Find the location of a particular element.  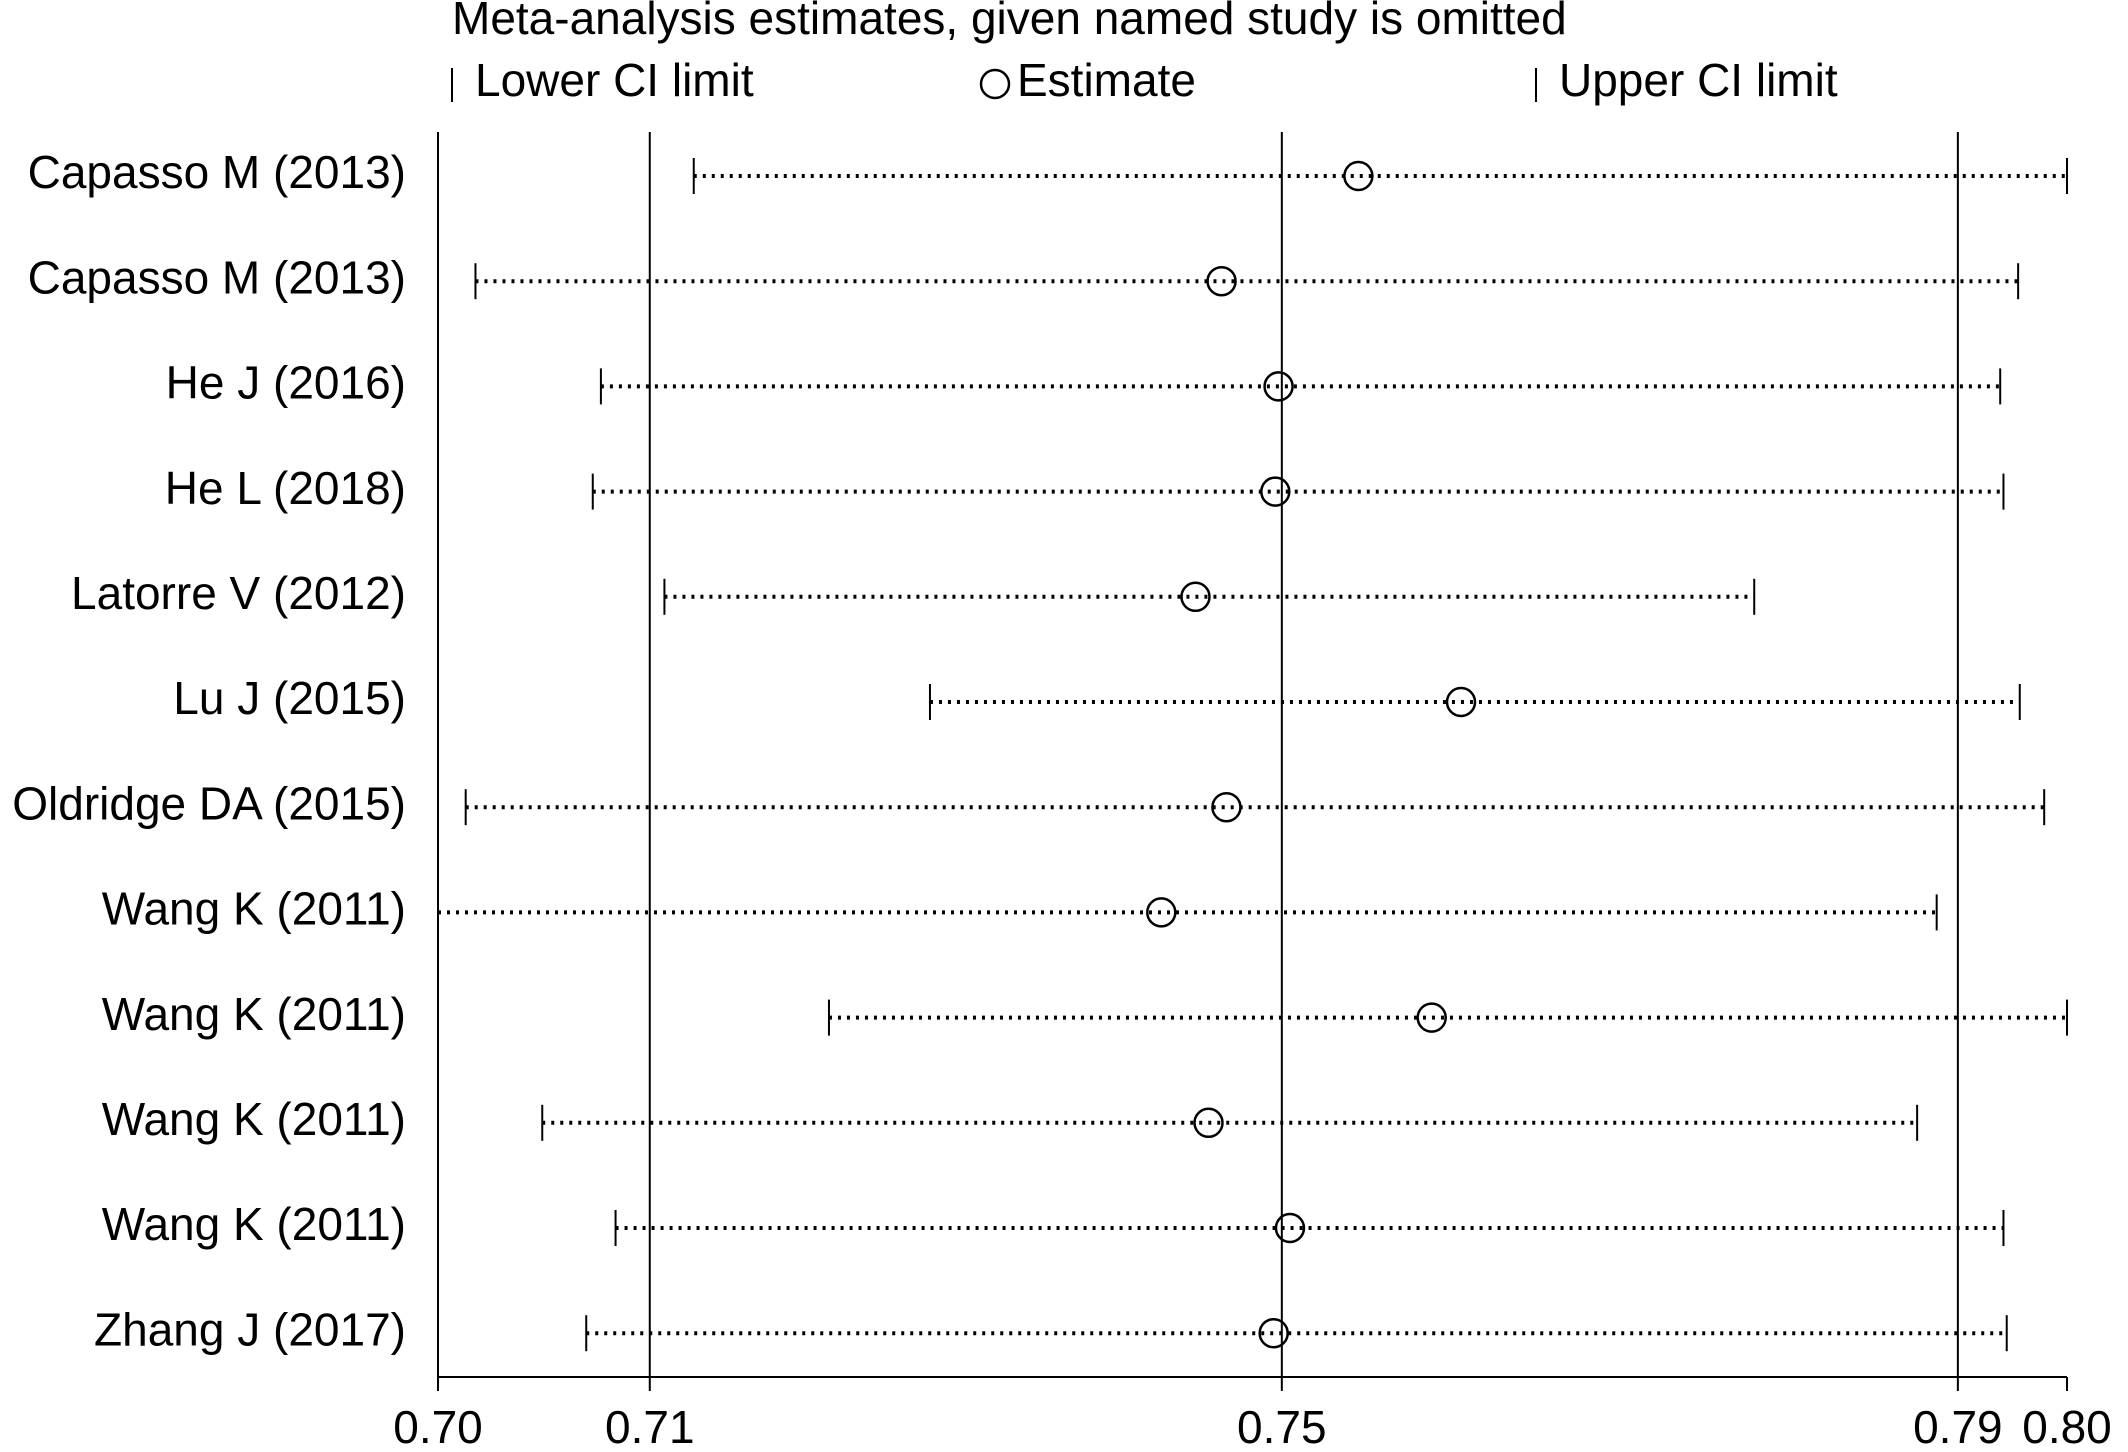

x-tick-label: 0.75 is located at coordinates (1282, 1426).